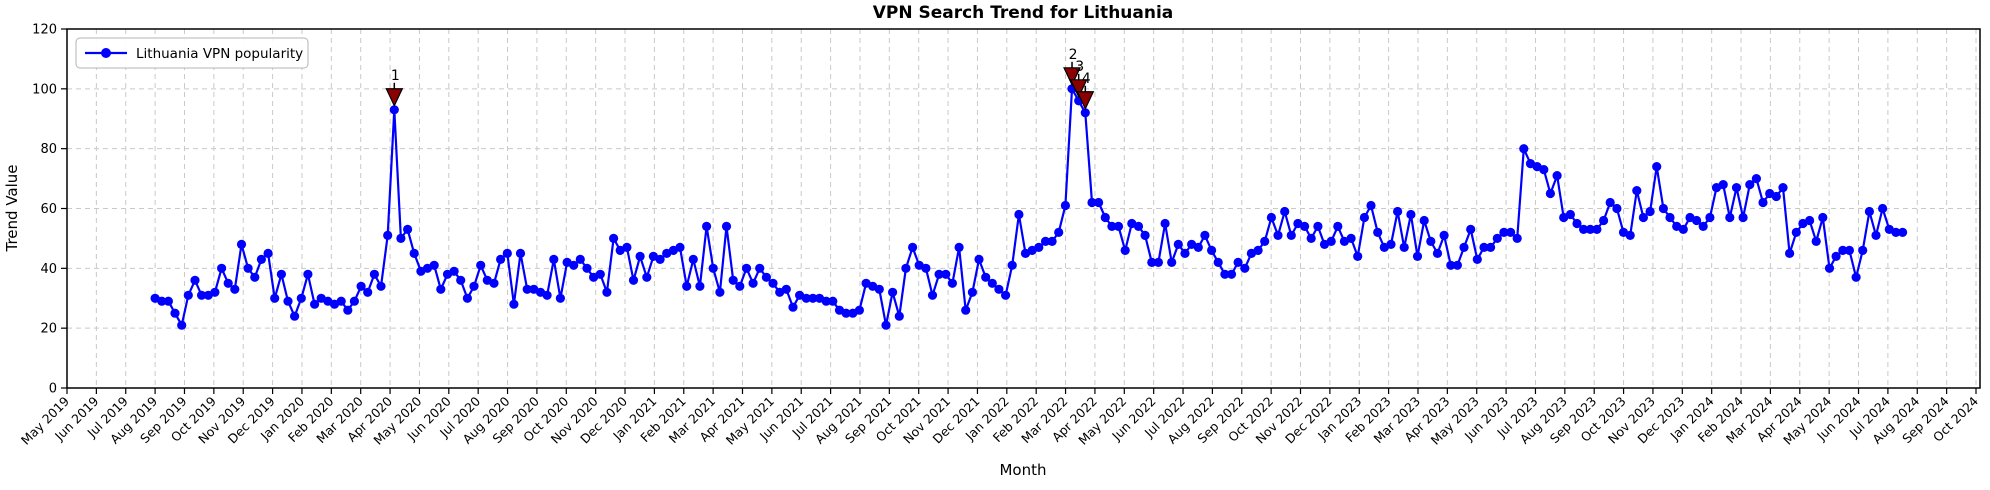 The width and height of the screenshot is (1990, 490). I want to click on annotation-triangle-icon, so click(1085, 101).